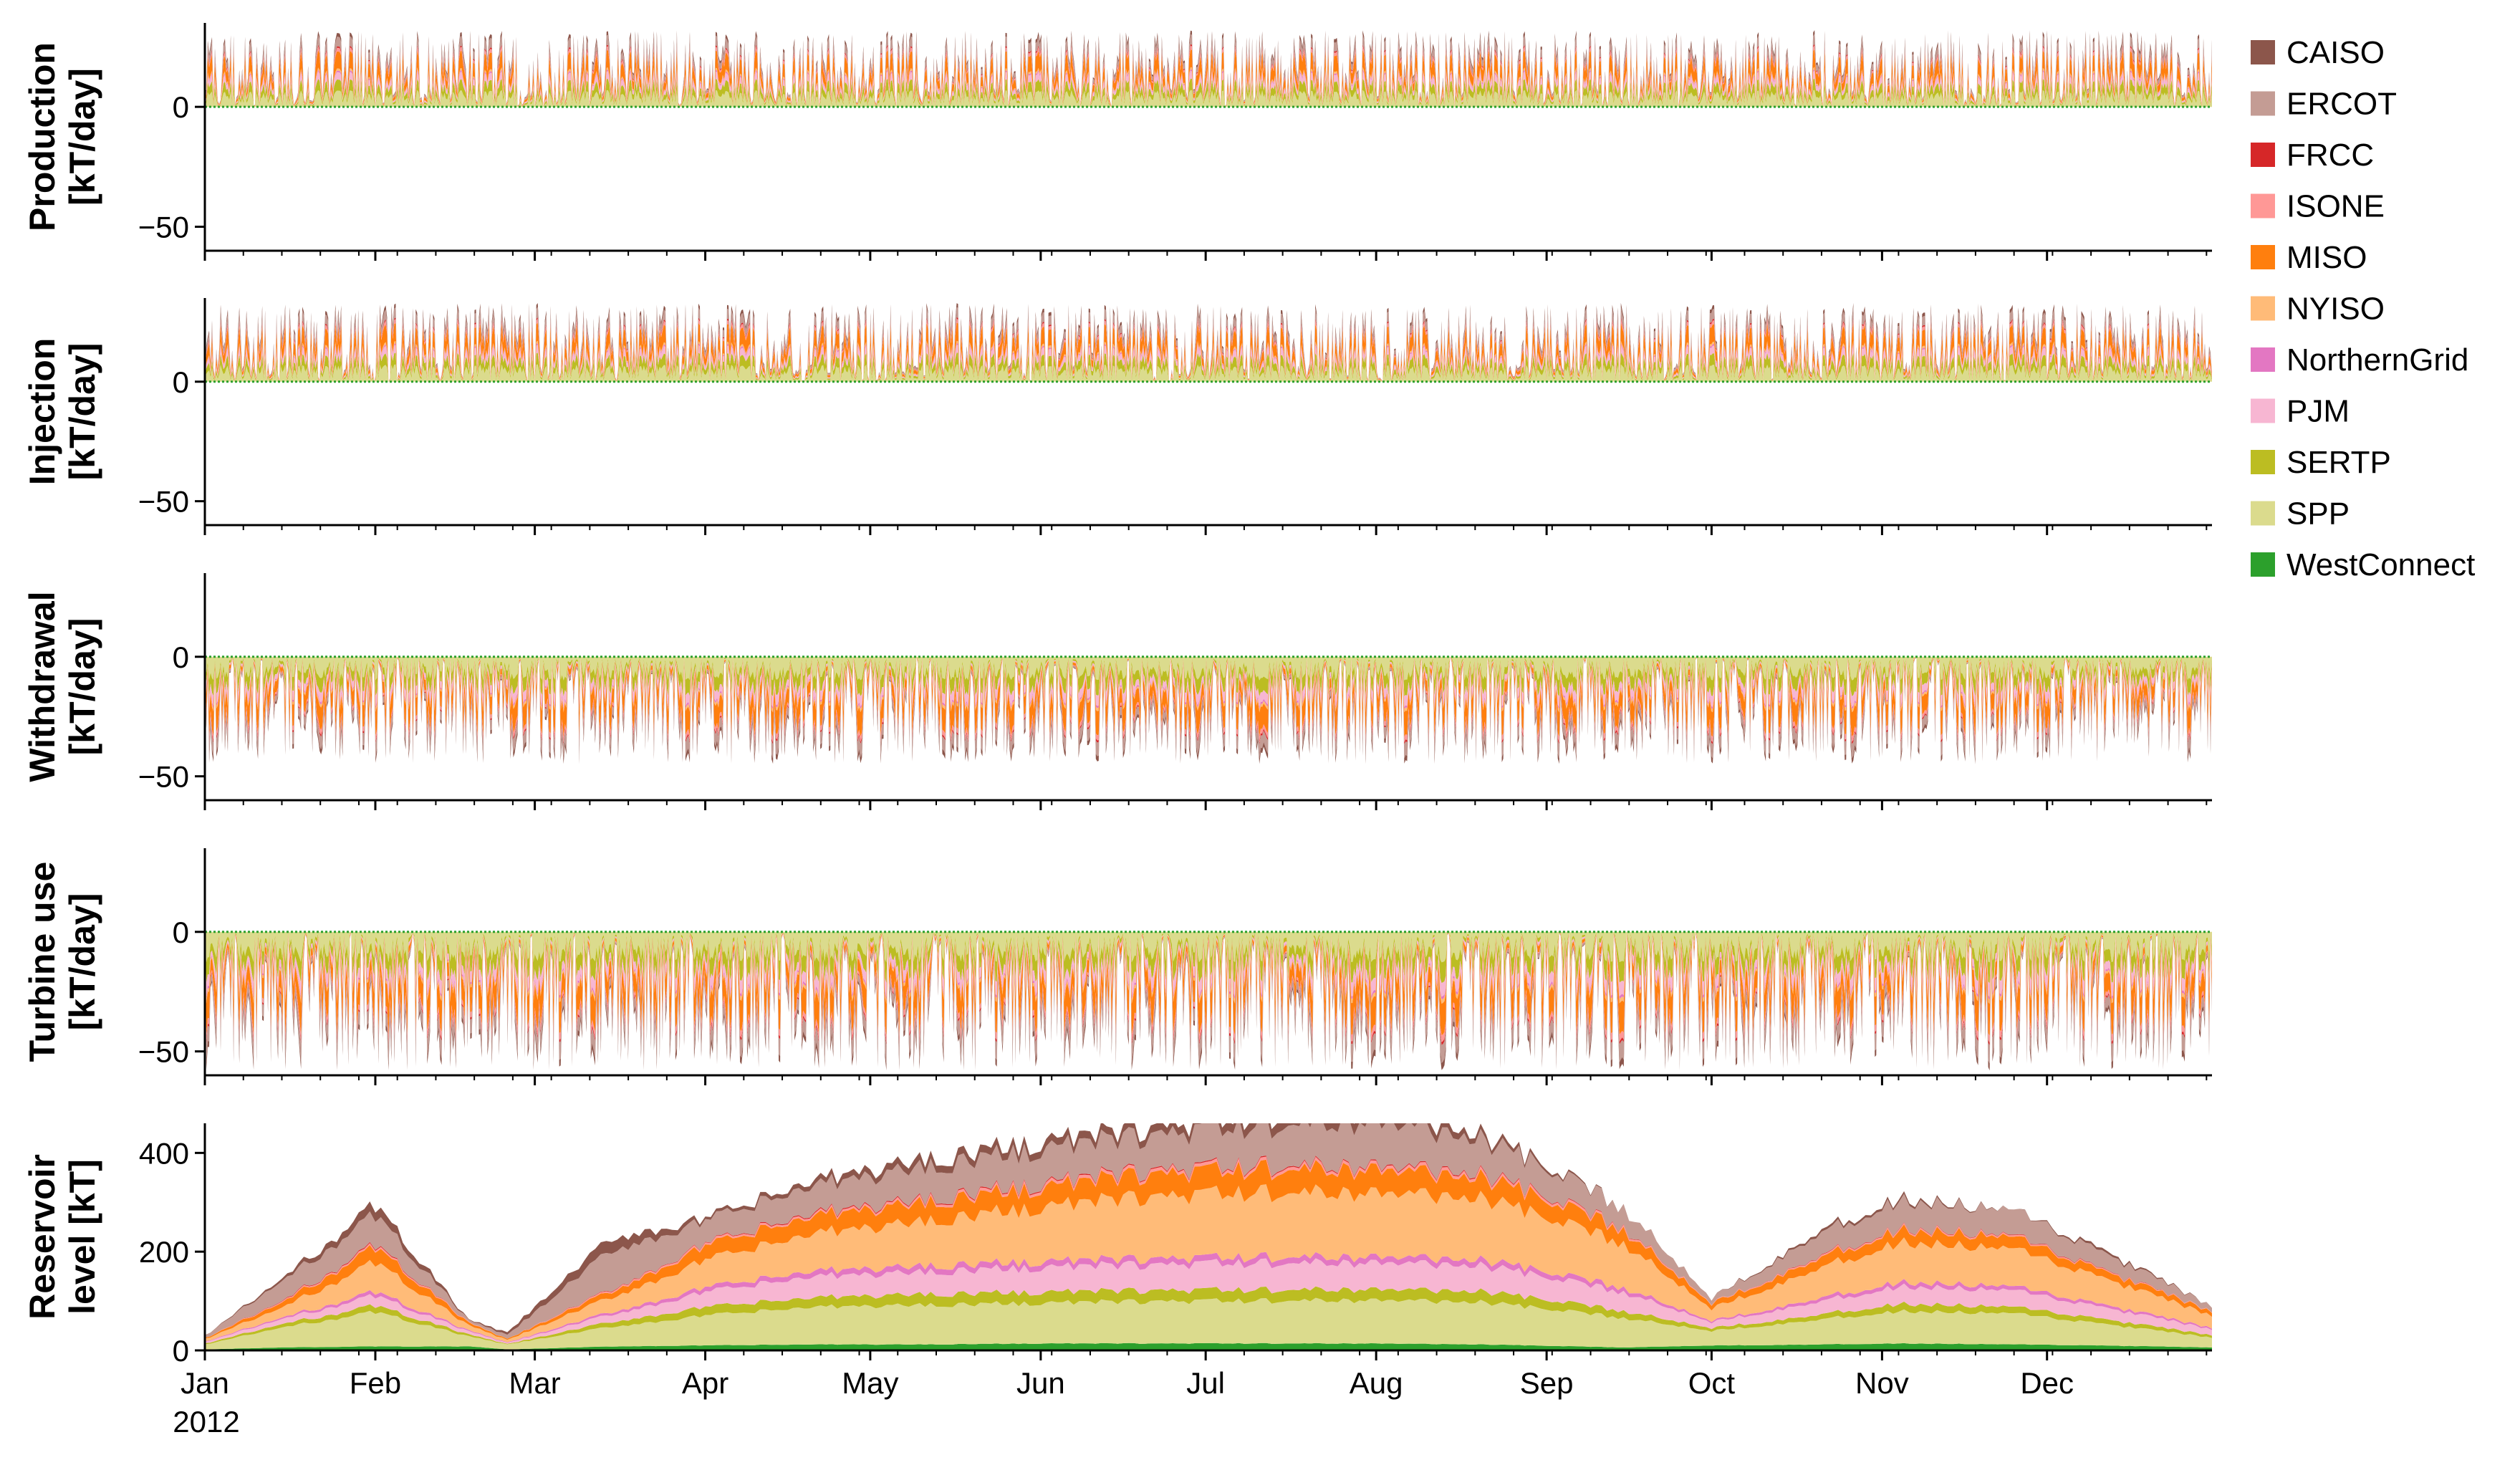  What do you see at coordinates (705, 1383) in the screenshot?
I see `x-tick-label: Apr` at bounding box center [705, 1383].